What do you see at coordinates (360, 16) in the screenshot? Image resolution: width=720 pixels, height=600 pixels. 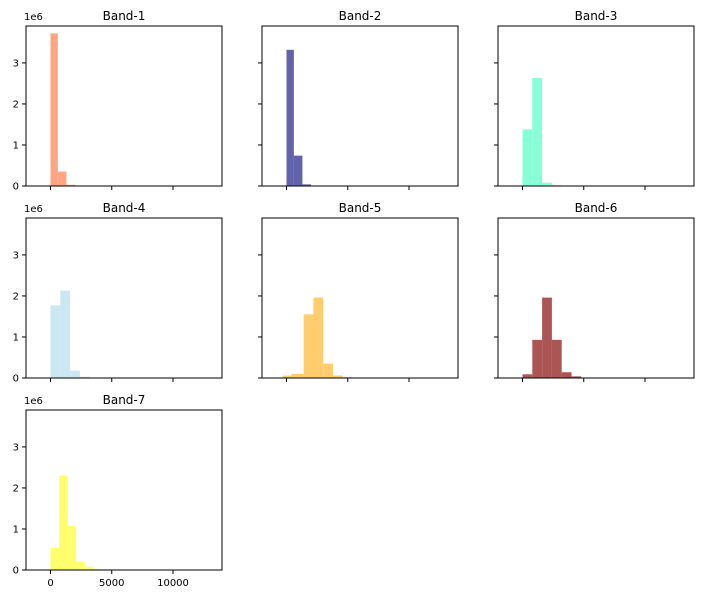 I see `panel-title: Band-2` at bounding box center [360, 16].